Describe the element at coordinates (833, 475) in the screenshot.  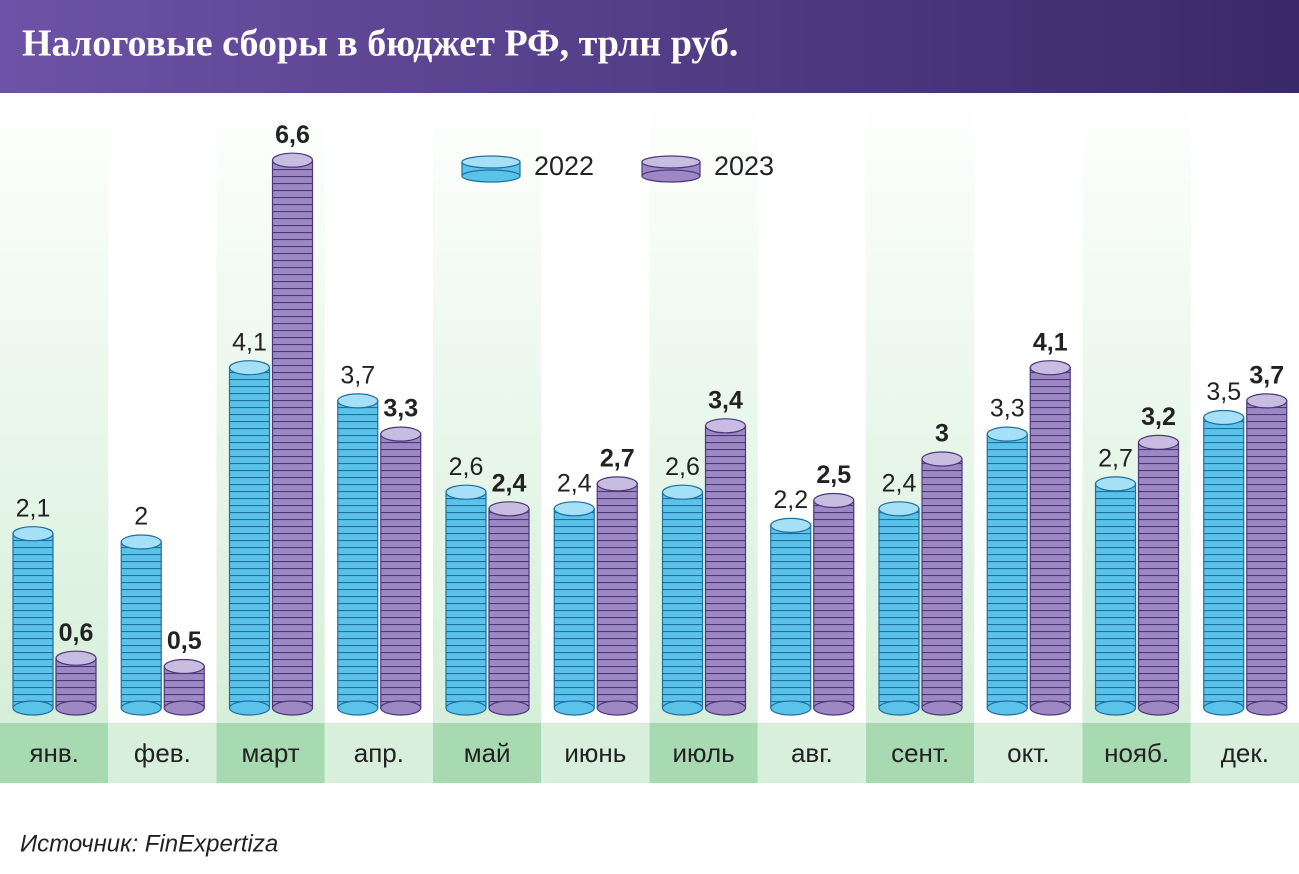
I see `value-label: 2,5` at that location.